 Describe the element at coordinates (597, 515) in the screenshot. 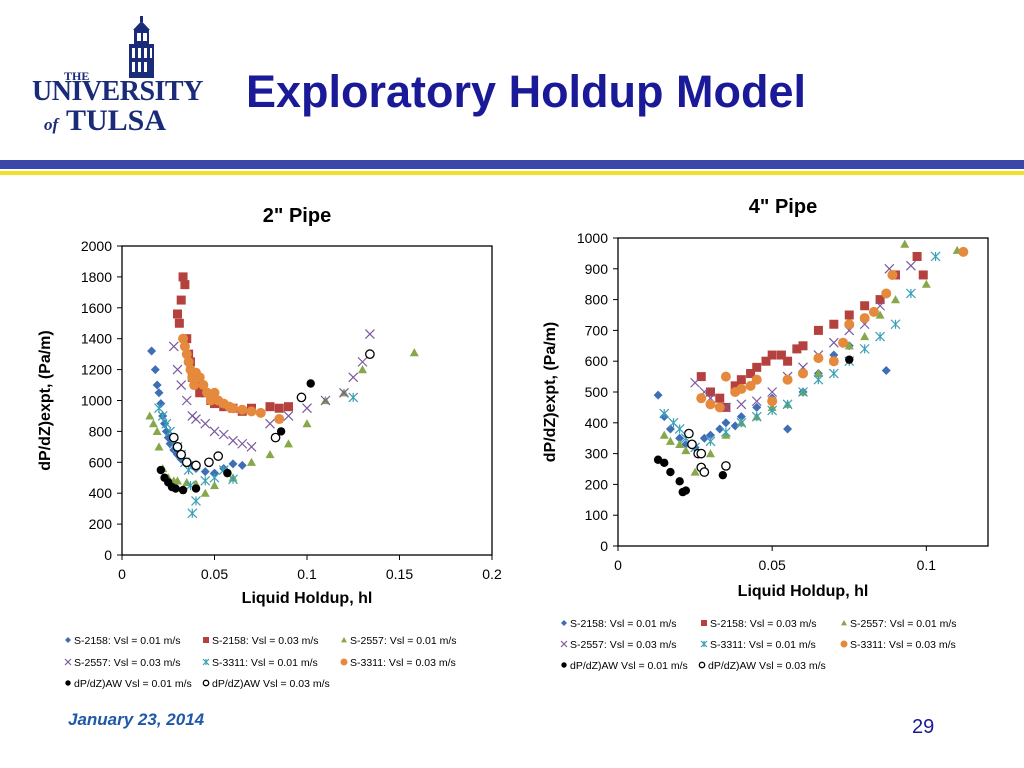

I see `y-tick-label: 100` at that location.